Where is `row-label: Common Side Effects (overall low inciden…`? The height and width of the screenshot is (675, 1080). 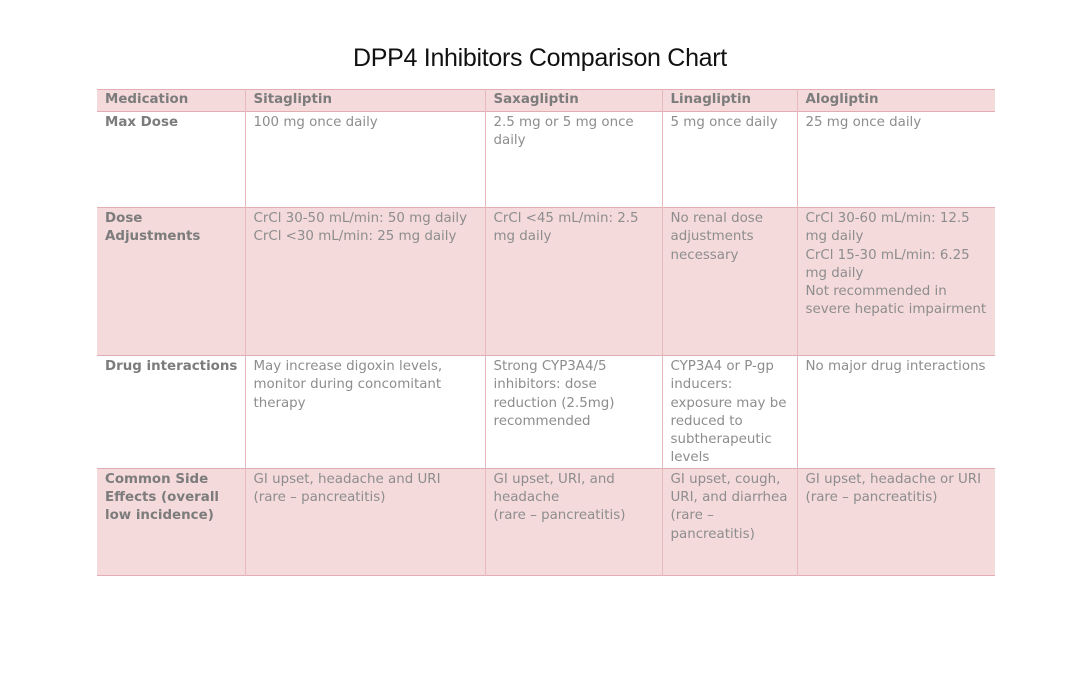
row-label: Common Side Effects (overall low inciden… is located at coordinates (171, 522).